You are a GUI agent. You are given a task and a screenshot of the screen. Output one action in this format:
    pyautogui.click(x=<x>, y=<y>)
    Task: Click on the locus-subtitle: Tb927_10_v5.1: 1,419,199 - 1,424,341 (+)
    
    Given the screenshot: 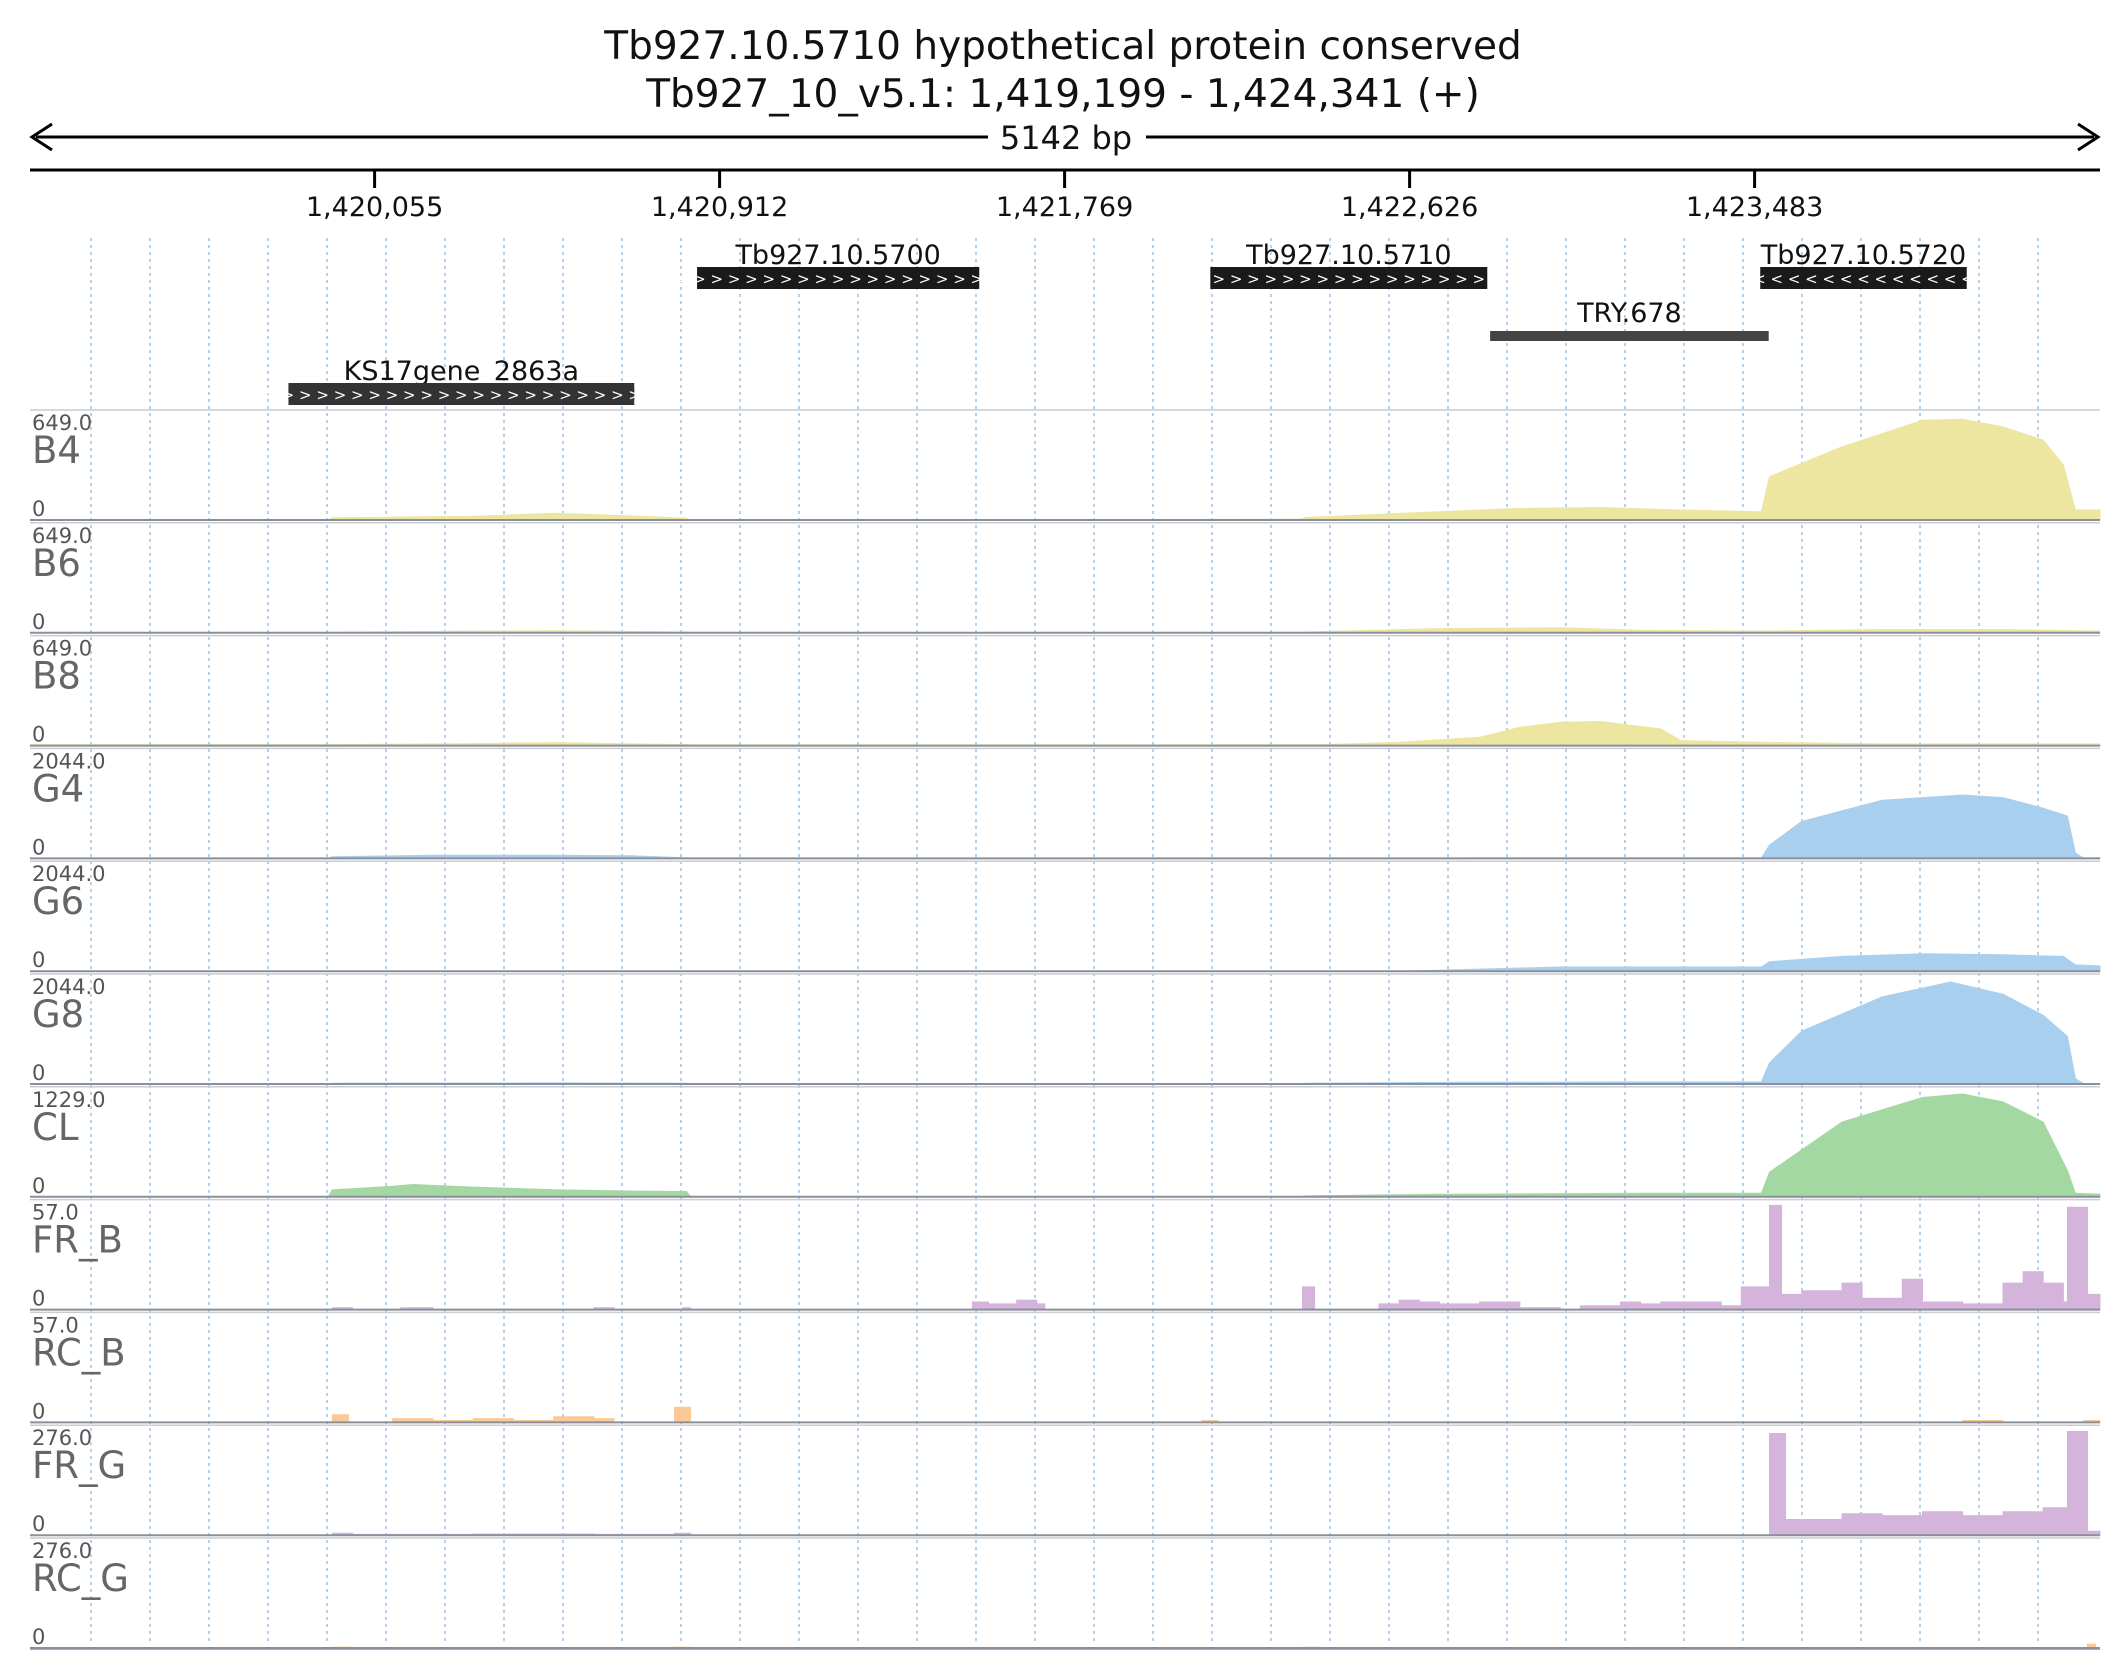 What is the action you would take?
    pyautogui.click(x=1063, y=94)
    